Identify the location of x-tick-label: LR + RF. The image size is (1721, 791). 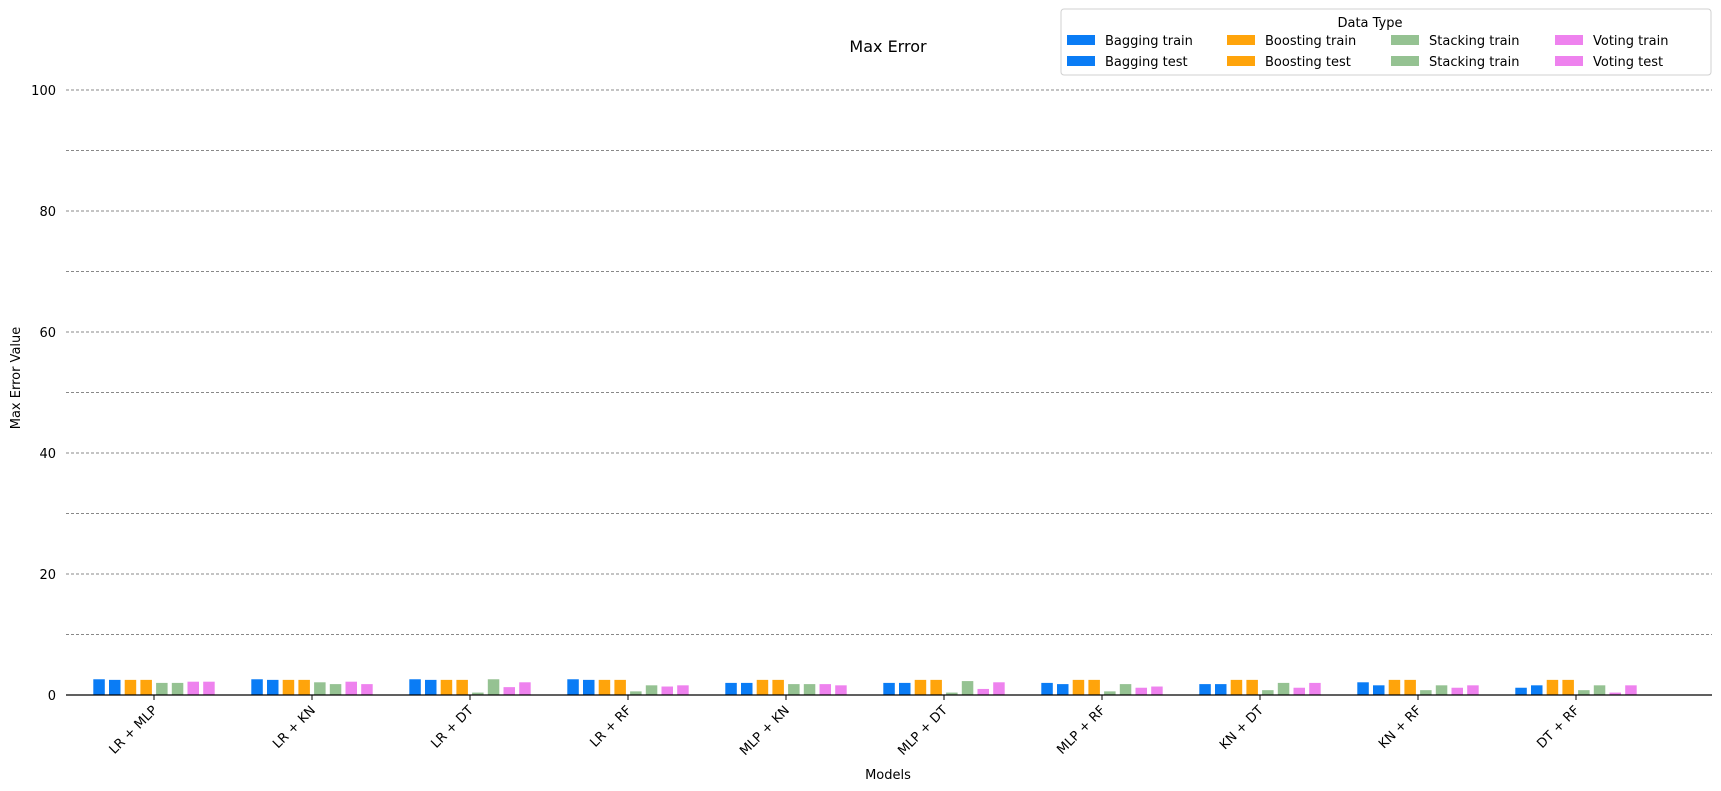
(610, 726).